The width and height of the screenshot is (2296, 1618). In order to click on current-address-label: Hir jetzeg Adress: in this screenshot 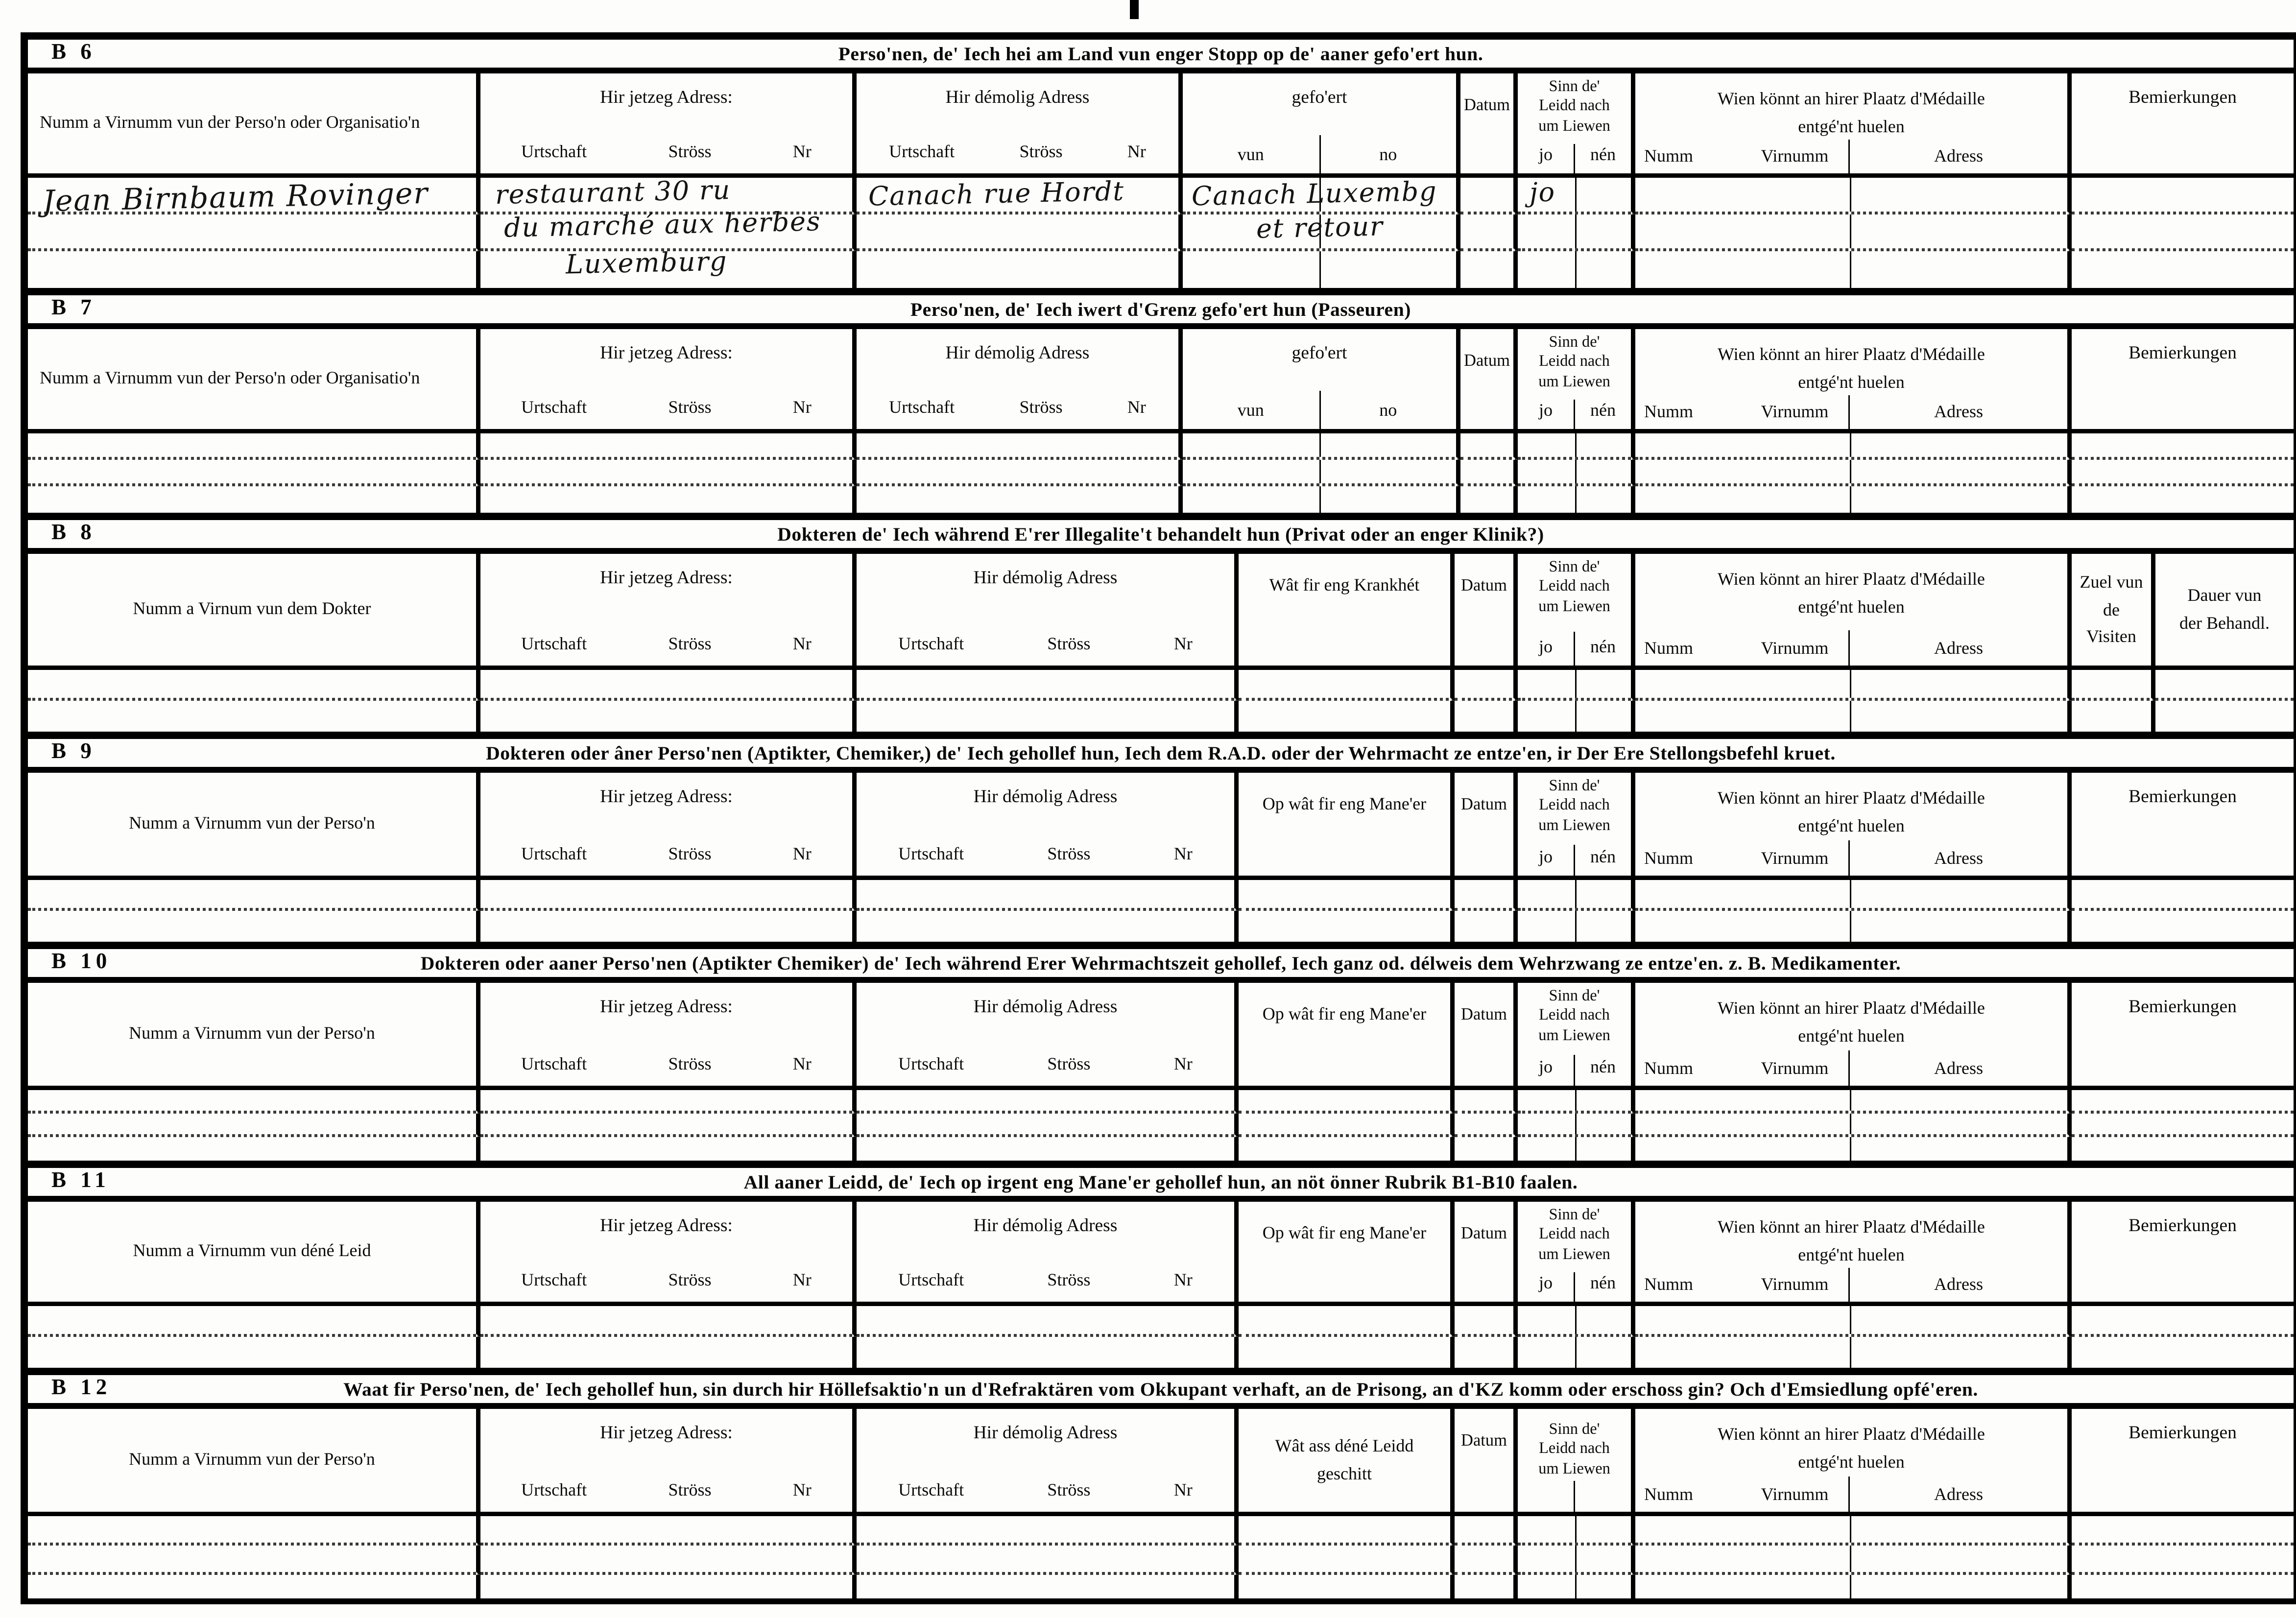, I will do `click(666, 97)`.